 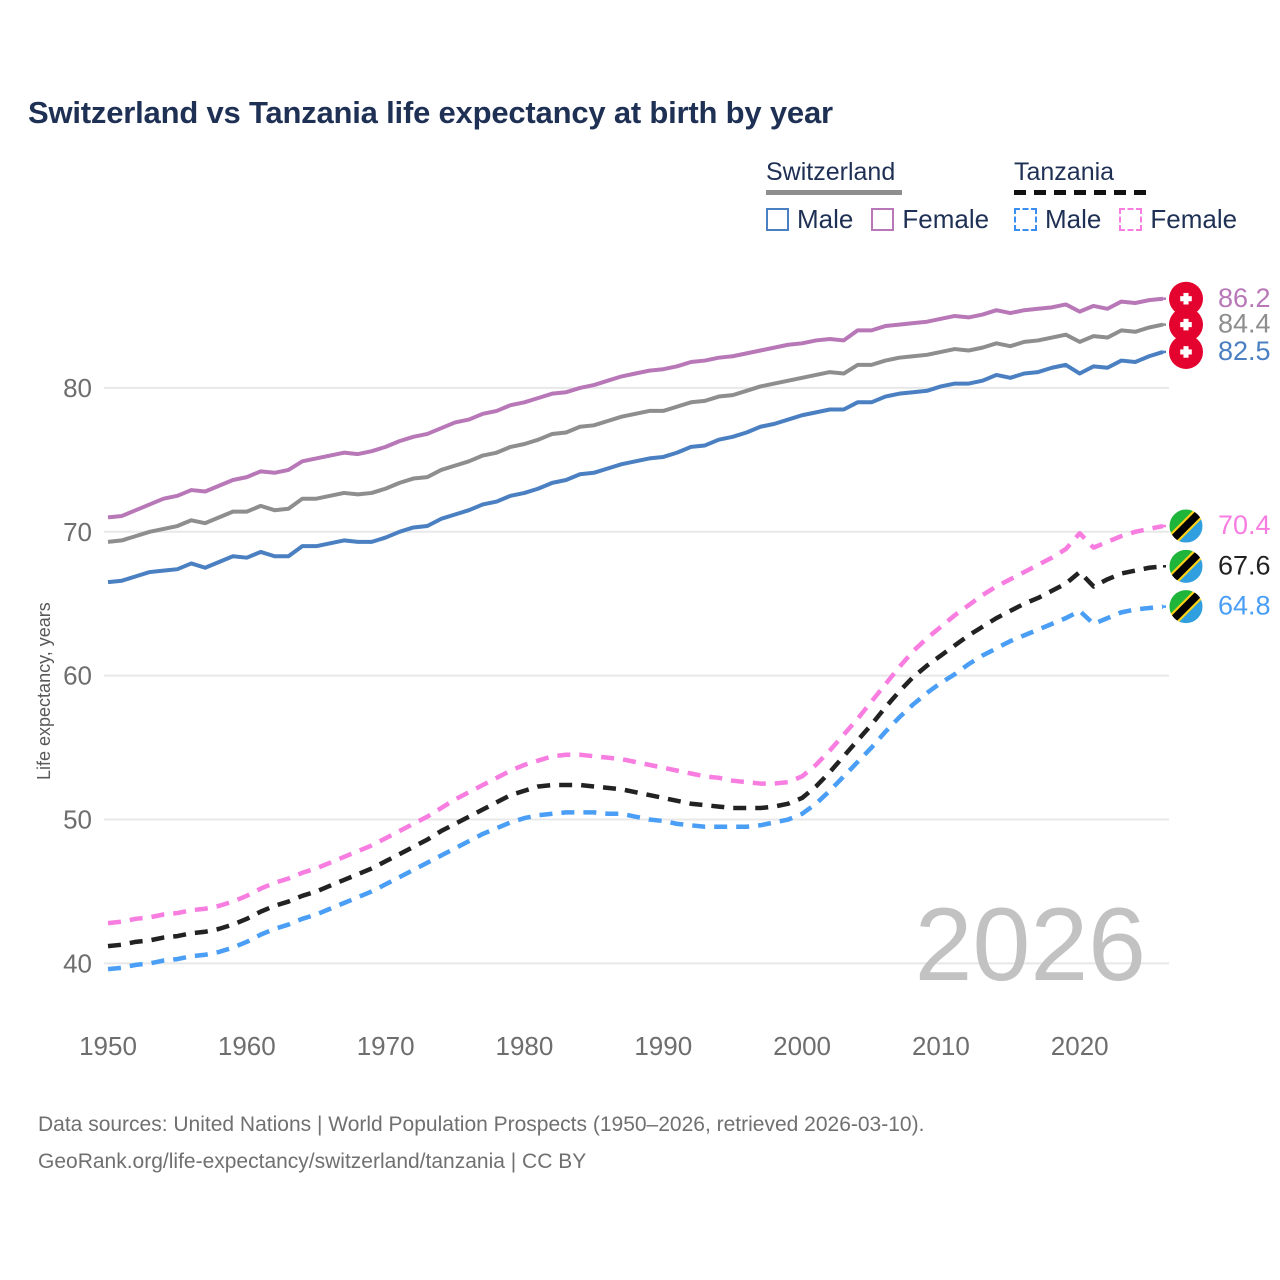 I want to click on y-tick-label: 60, so click(x=77, y=676).